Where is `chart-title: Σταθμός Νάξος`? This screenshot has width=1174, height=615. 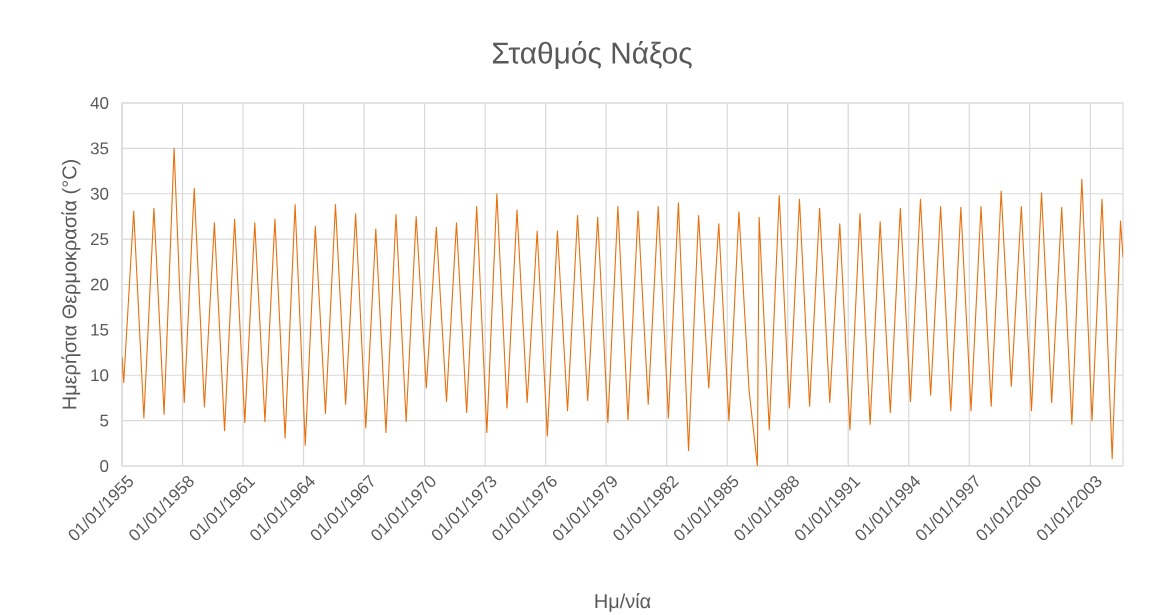
chart-title: Σταθμός Νάξος is located at coordinates (592, 55).